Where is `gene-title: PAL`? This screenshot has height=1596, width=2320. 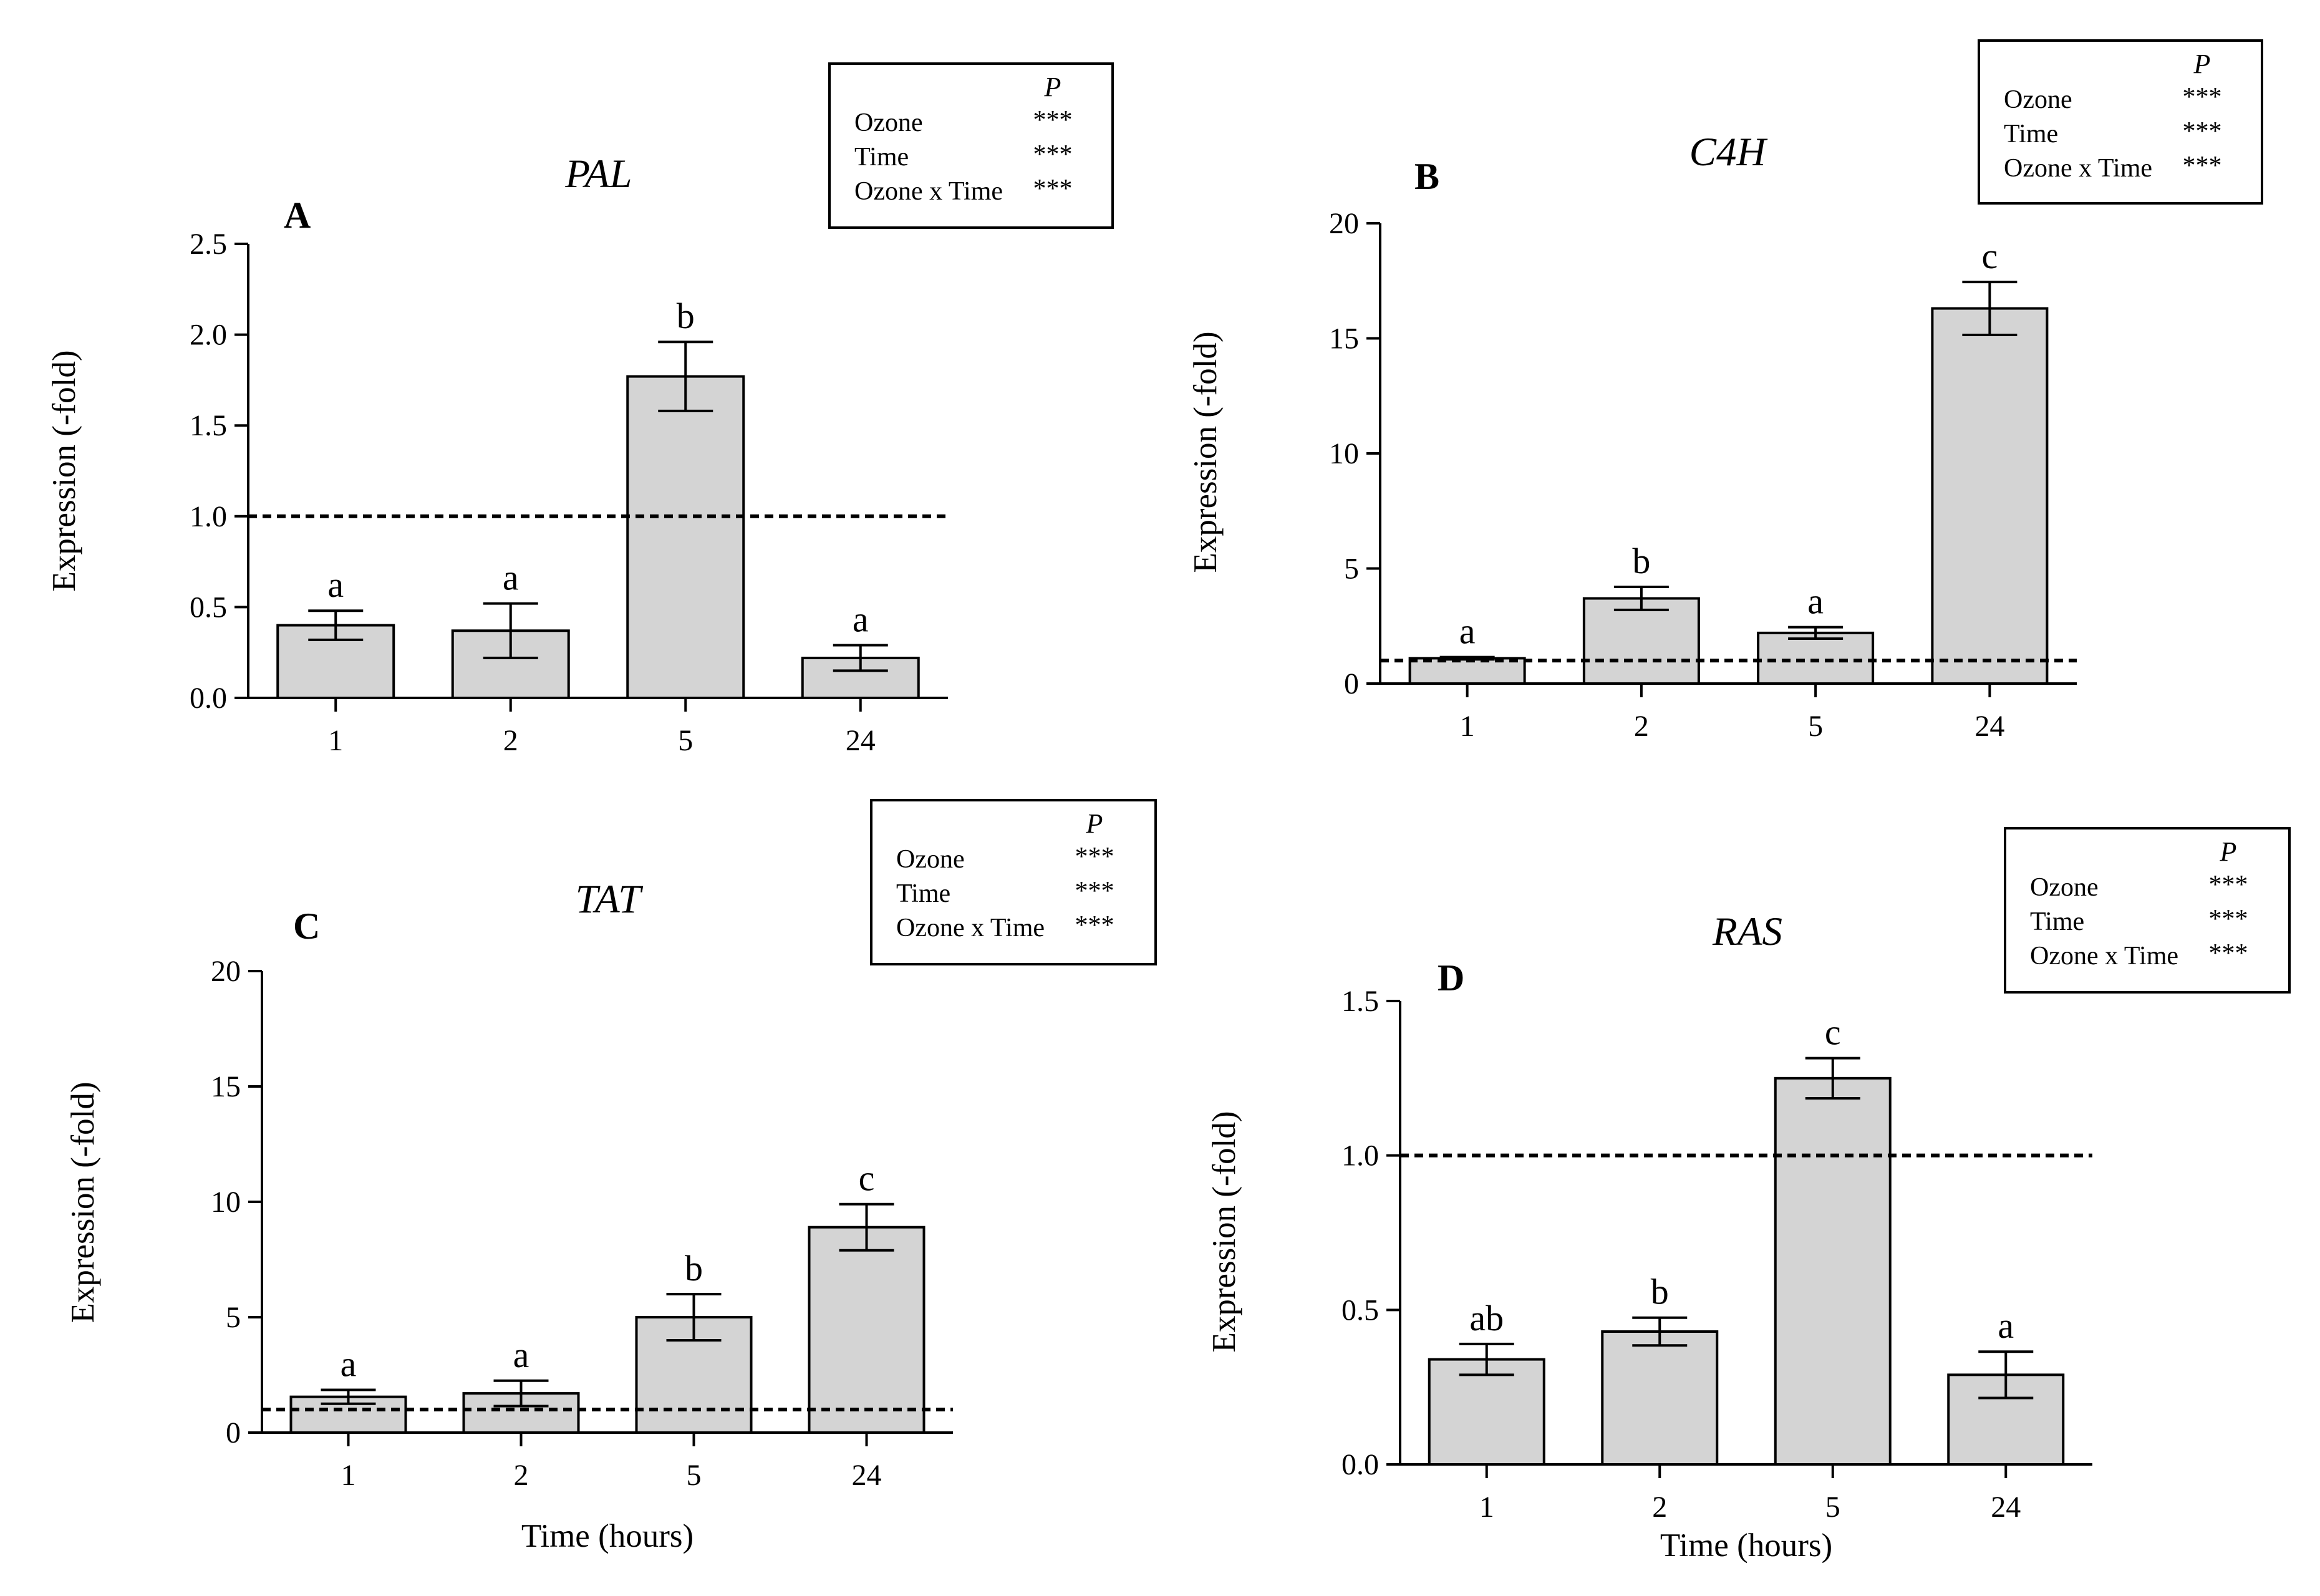
gene-title: PAL is located at coordinates (598, 174).